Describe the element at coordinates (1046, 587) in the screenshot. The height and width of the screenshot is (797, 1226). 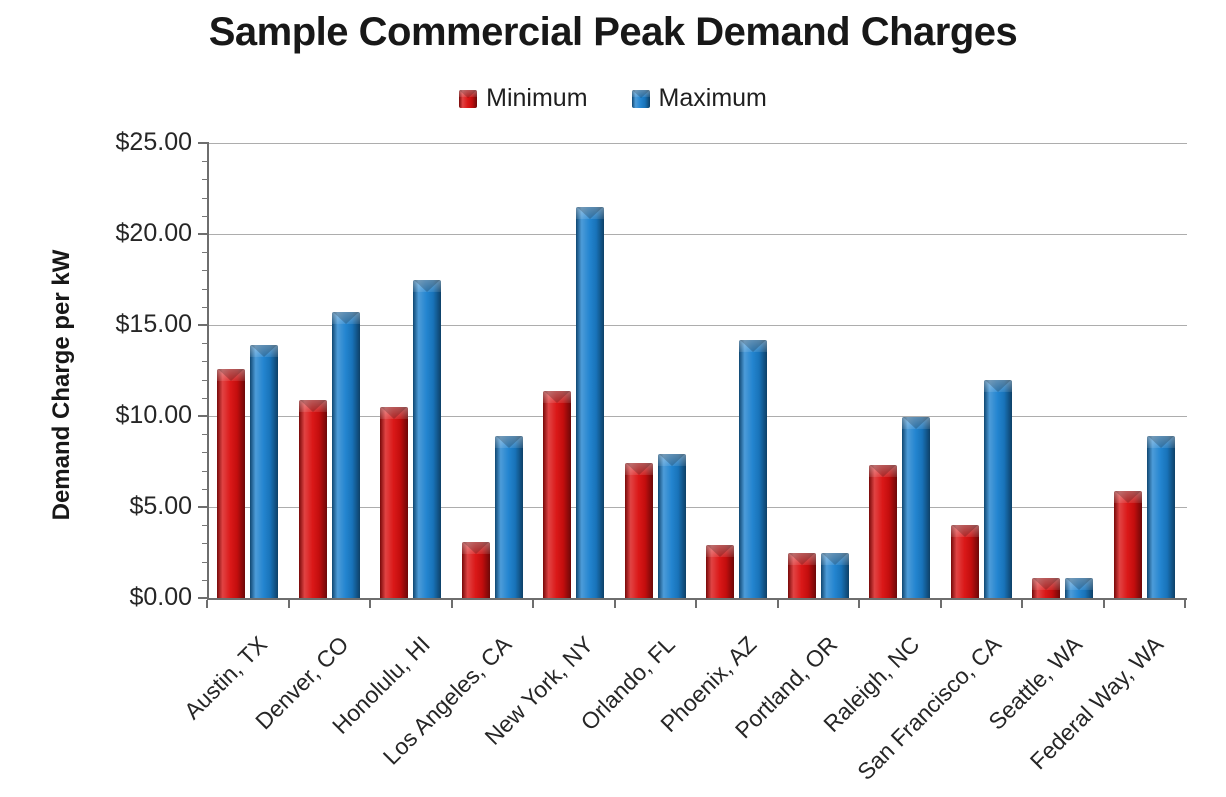
I see `bar-minimum-seattle-wa` at that location.